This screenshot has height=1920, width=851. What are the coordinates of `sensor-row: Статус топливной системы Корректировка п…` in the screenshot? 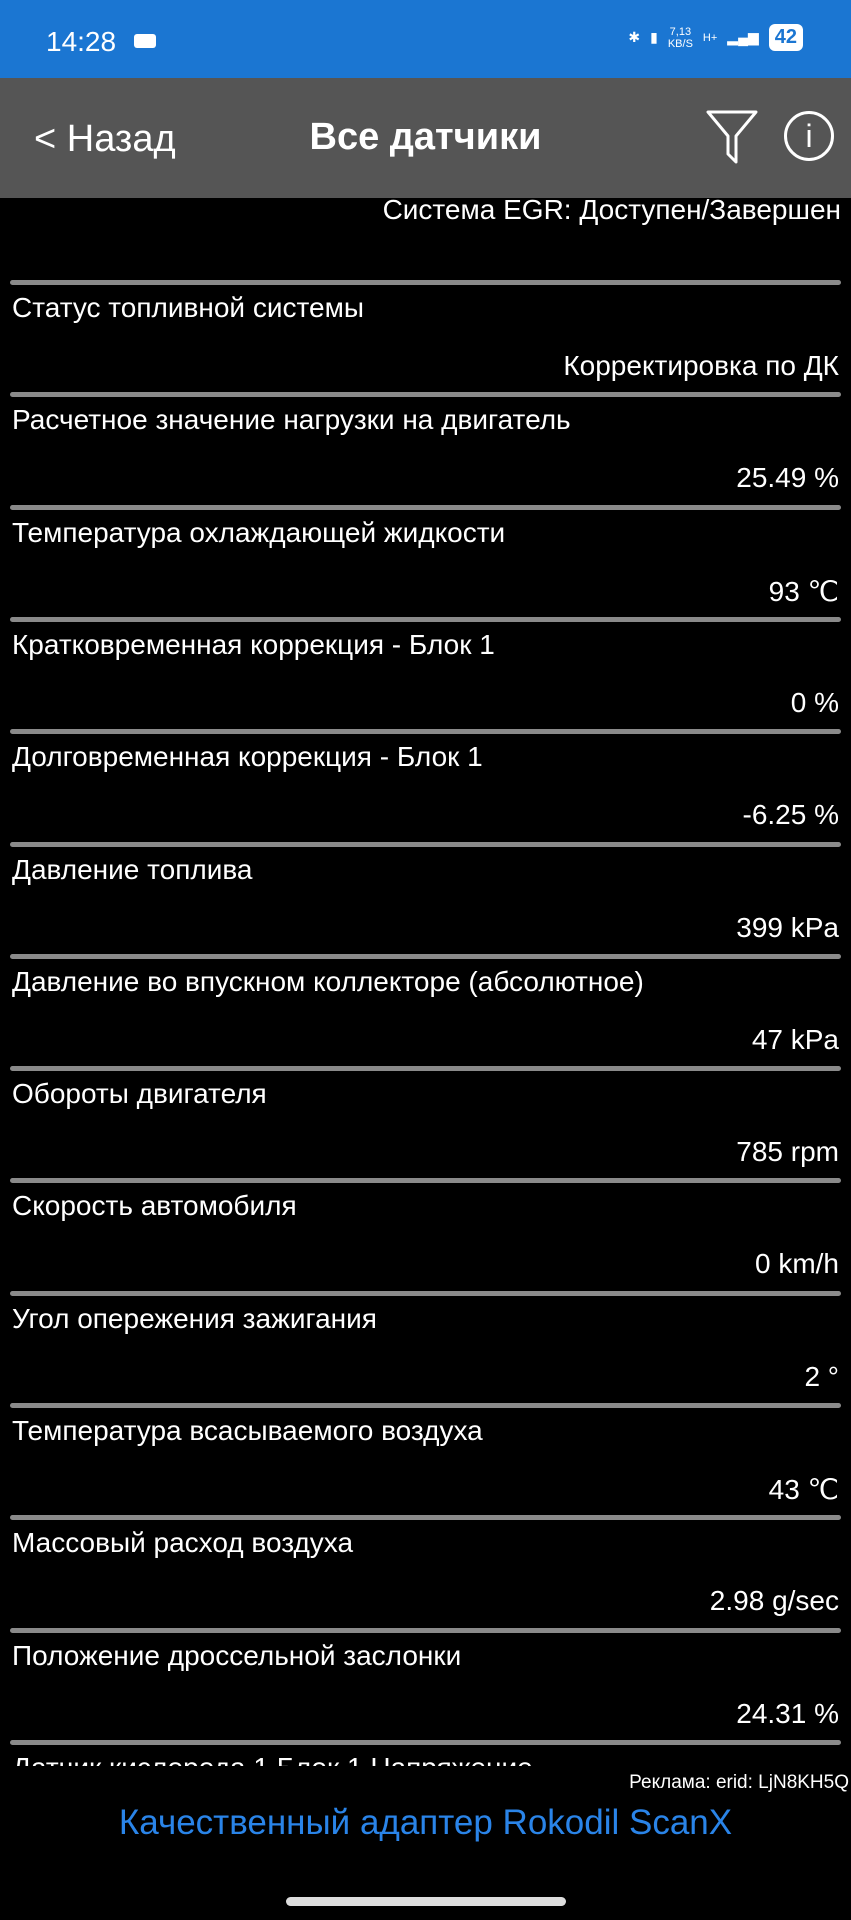 It's located at (425, 336).